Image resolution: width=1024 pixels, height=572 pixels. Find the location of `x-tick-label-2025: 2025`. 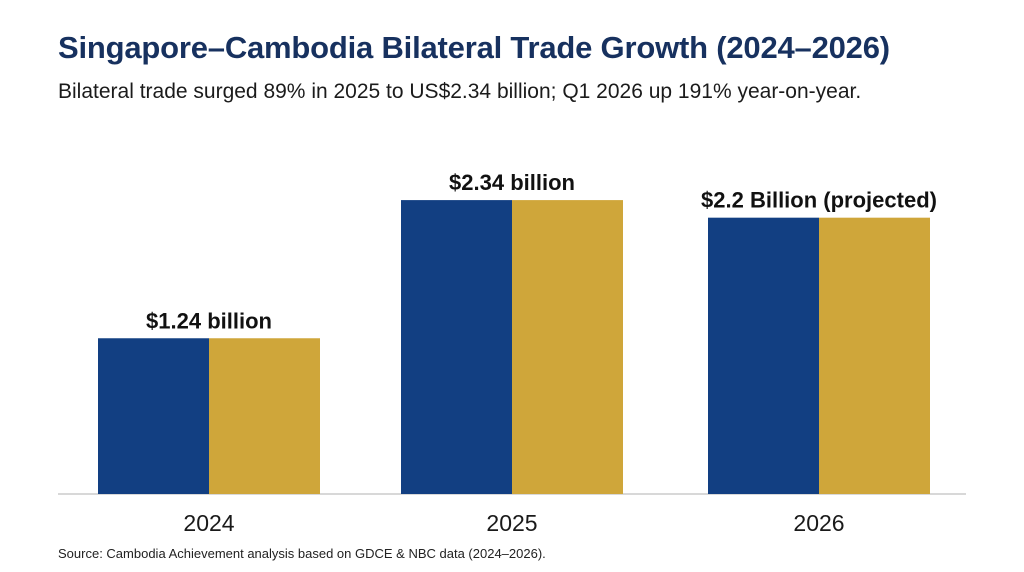

x-tick-label-2025: 2025 is located at coordinates (511, 523).